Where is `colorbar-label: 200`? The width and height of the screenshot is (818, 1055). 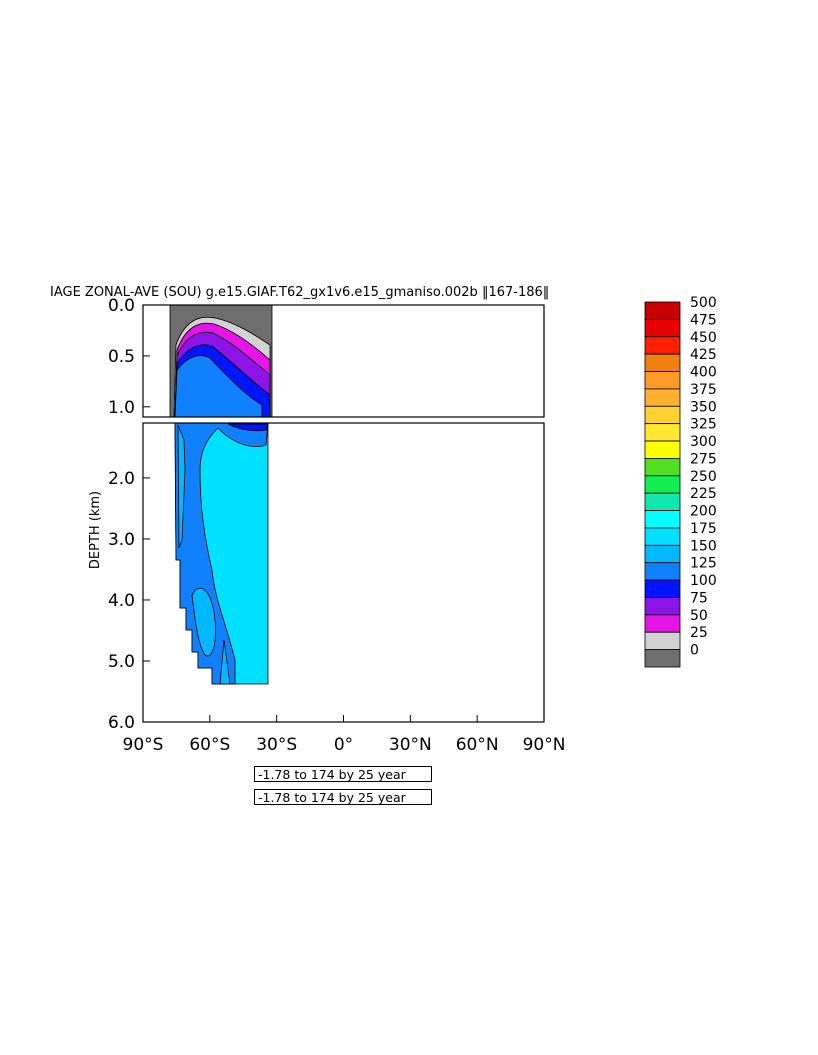 colorbar-label: 200 is located at coordinates (703, 512).